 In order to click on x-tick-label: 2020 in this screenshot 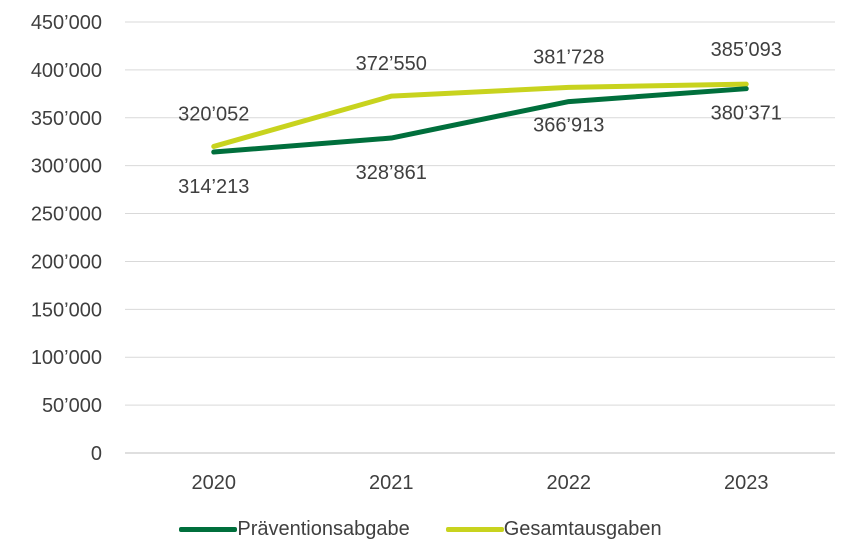, I will do `click(214, 483)`.